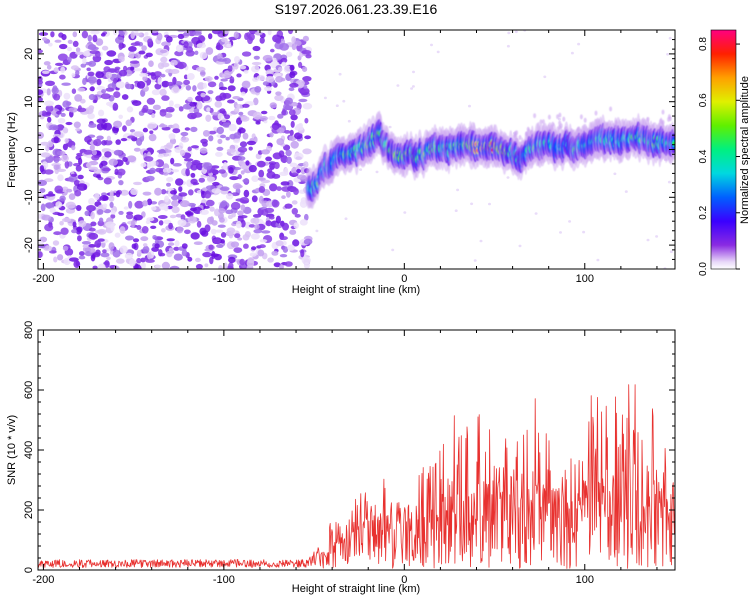 This screenshot has width=750, height=600. Describe the element at coordinates (703, 44) in the screenshot. I see `colorbar-tick-label: 0.8` at that location.